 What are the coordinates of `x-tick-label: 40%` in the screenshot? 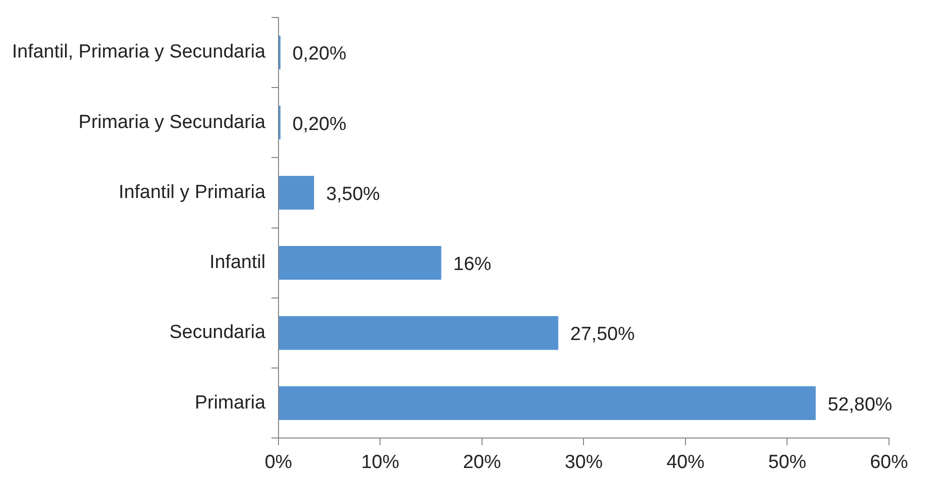 It's located at (685, 462).